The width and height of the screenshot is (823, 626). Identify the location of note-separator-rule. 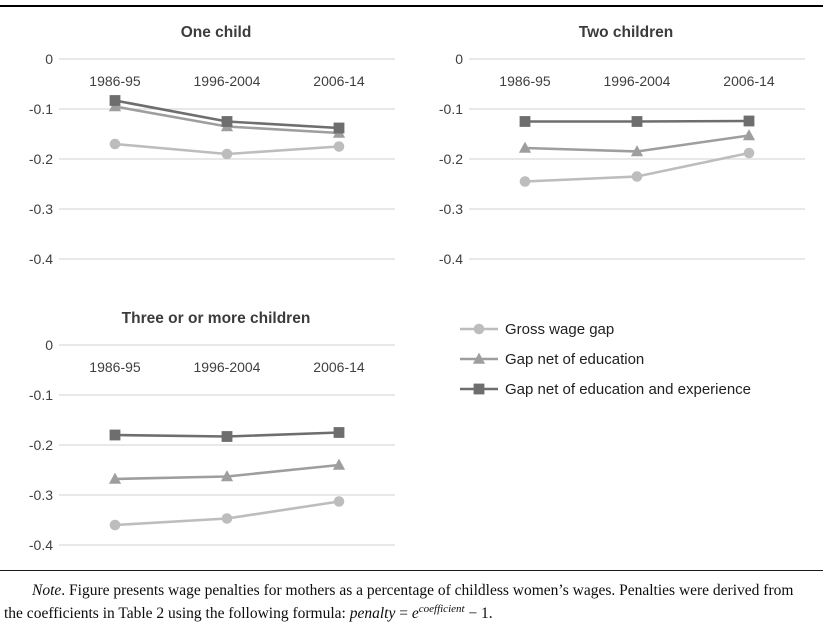
(411, 570).